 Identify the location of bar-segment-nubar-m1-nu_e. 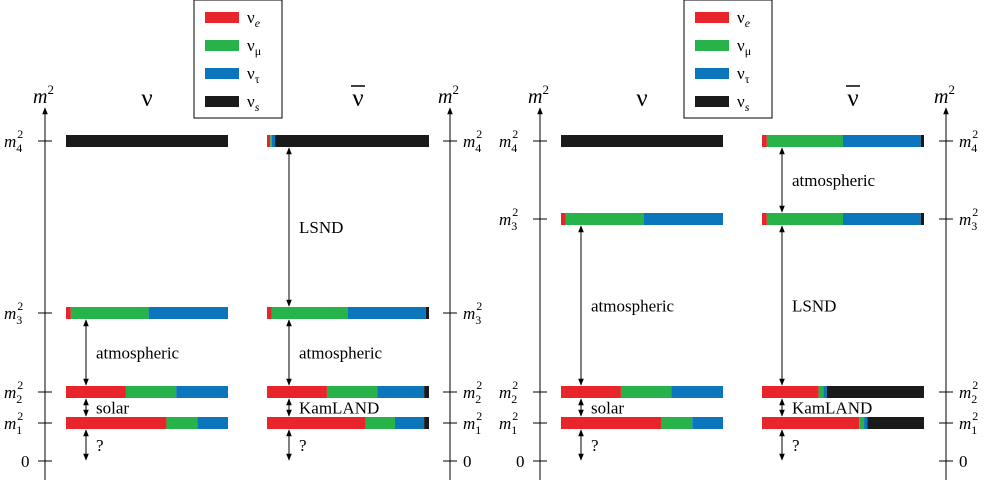
(316, 423).